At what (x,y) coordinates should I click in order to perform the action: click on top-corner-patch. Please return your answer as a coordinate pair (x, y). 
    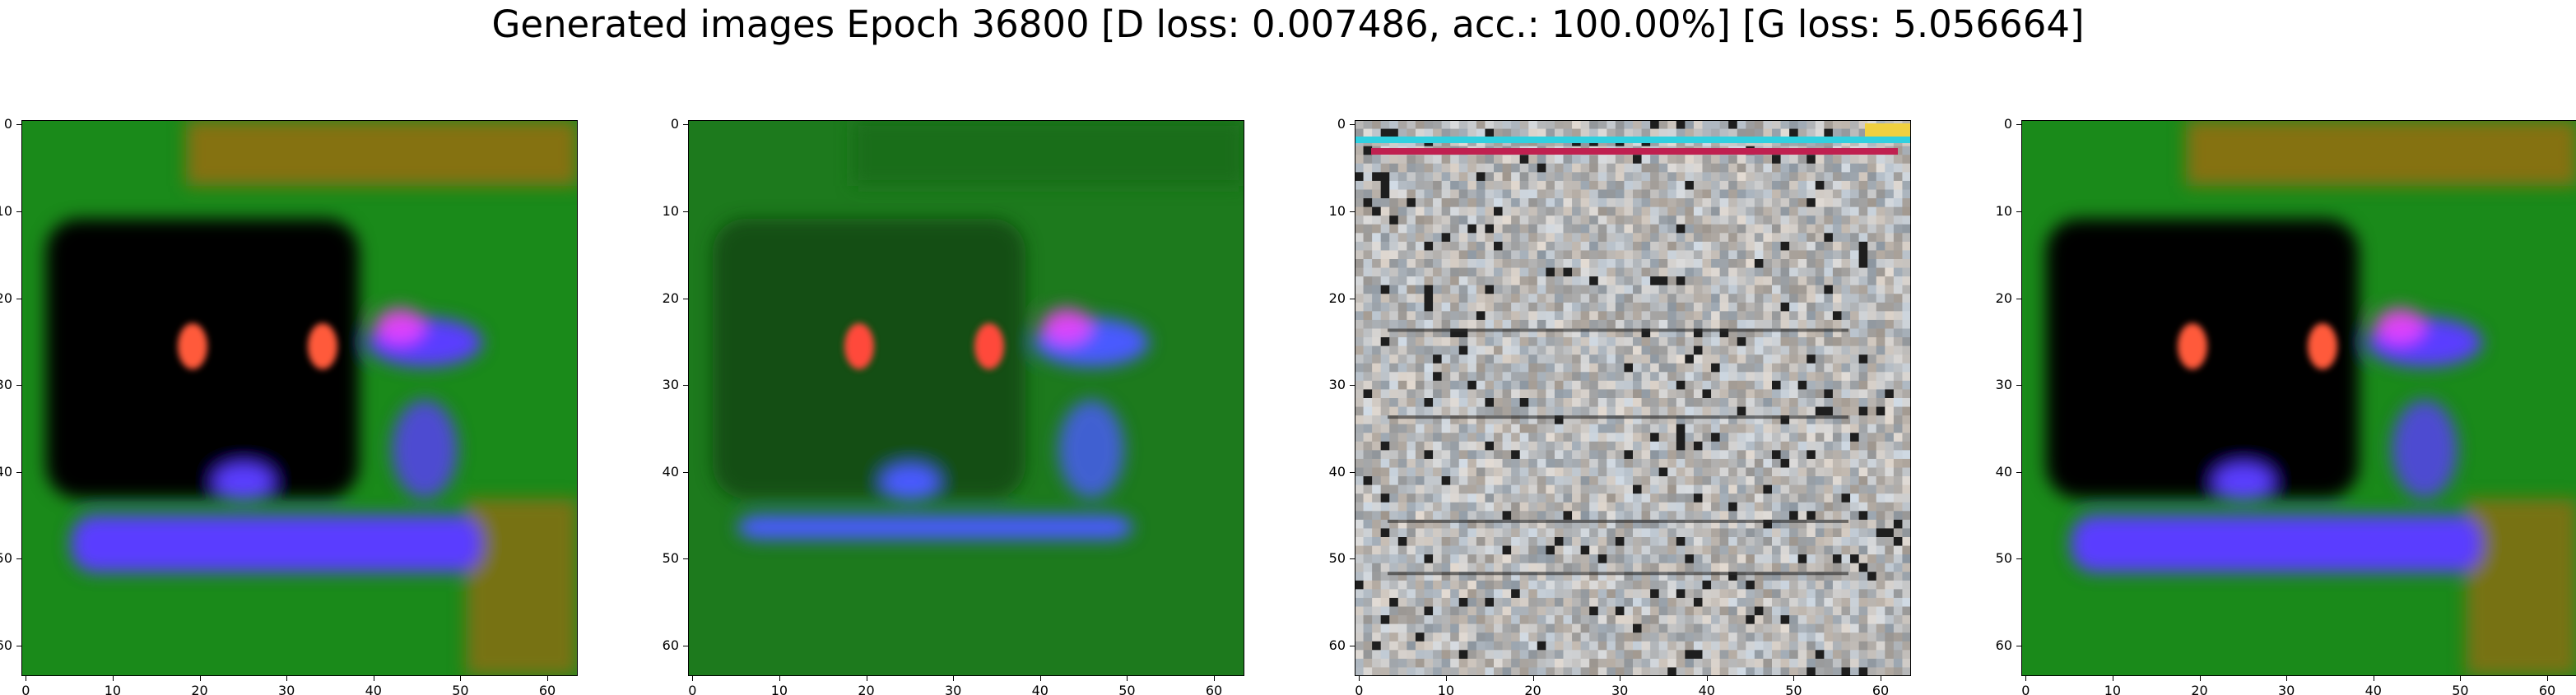
    Looking at the image, I should click on (1888, 130).